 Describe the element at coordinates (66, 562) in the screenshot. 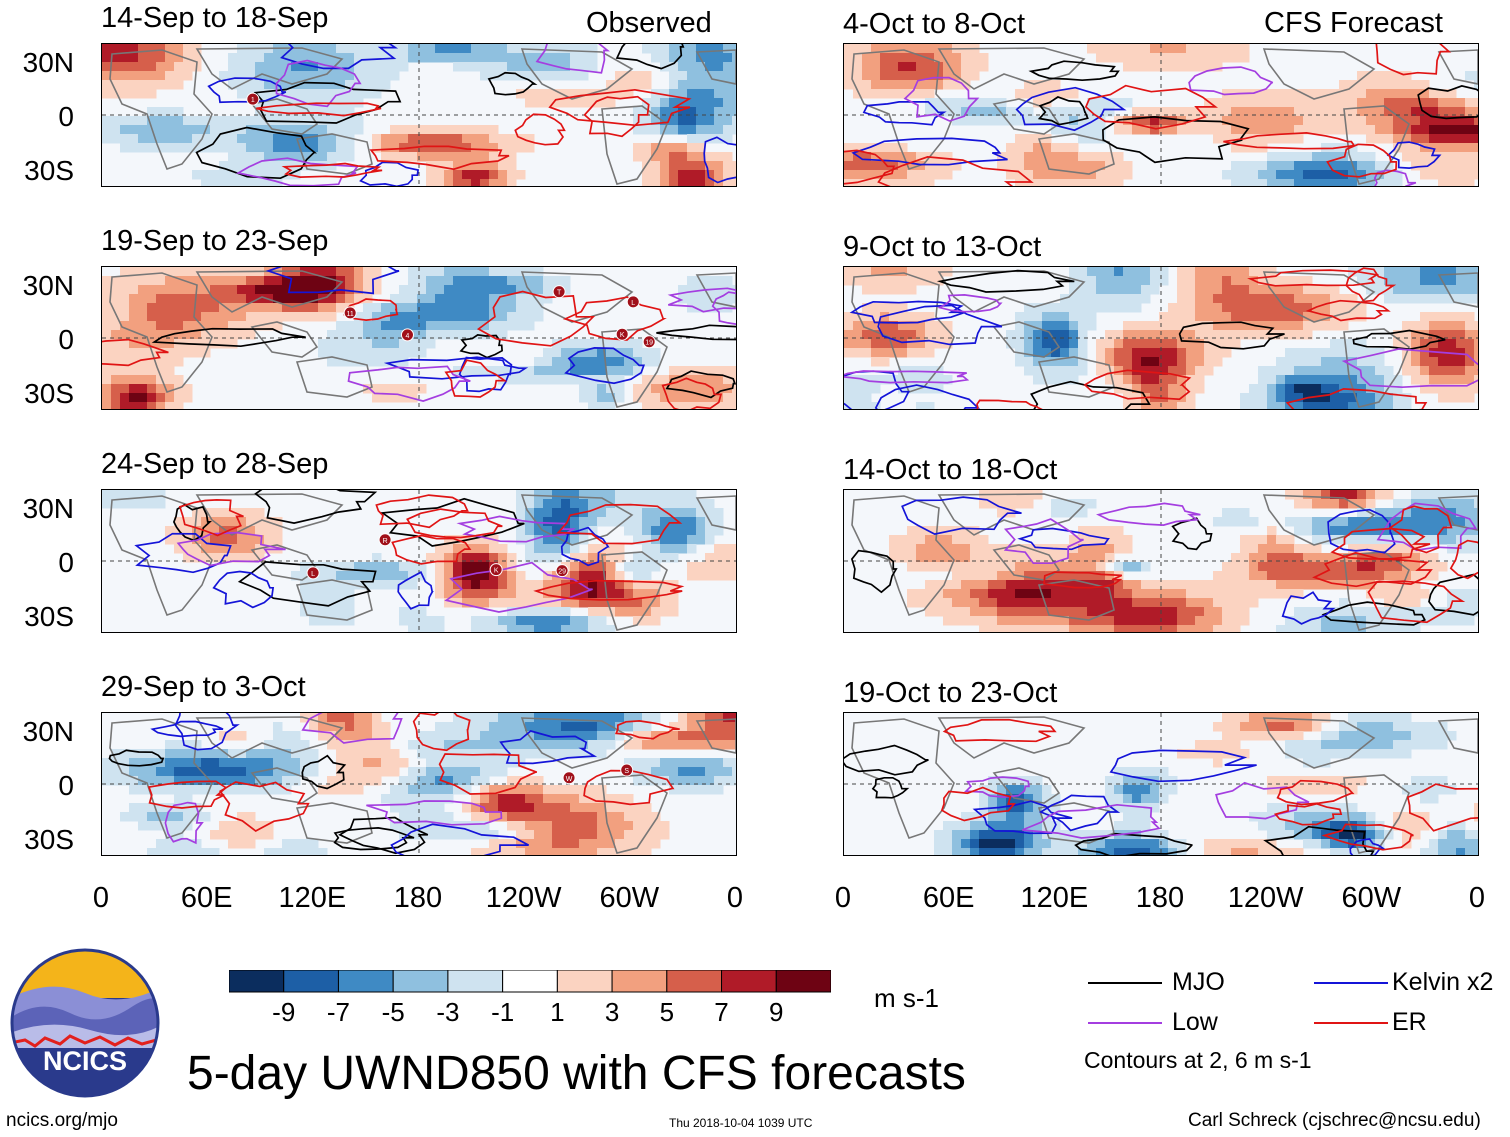

I see `y-tick-label: 0` at that location.